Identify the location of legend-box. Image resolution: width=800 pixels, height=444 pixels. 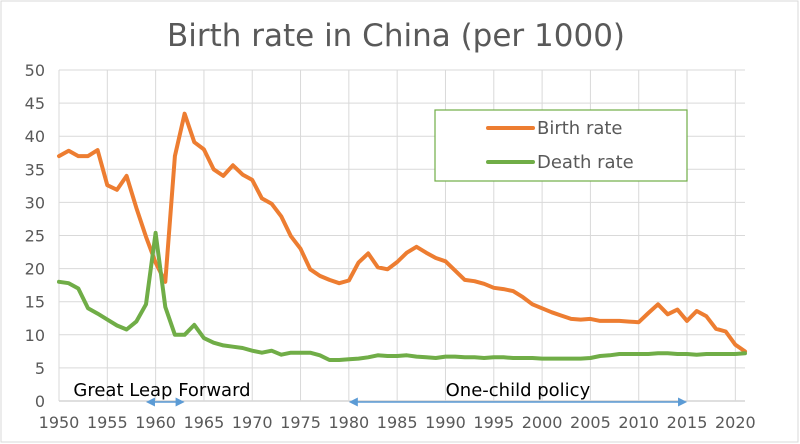
(561, 145).